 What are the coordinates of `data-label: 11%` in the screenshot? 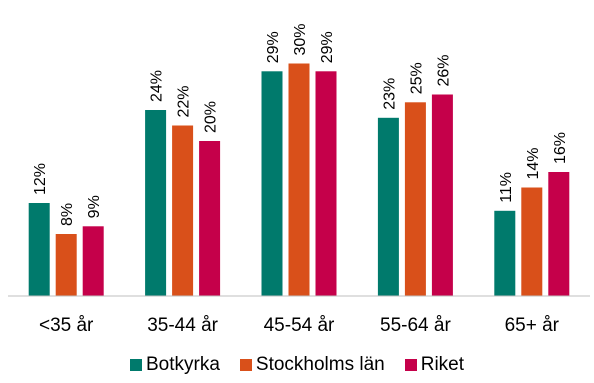 It's located at (506, 187).